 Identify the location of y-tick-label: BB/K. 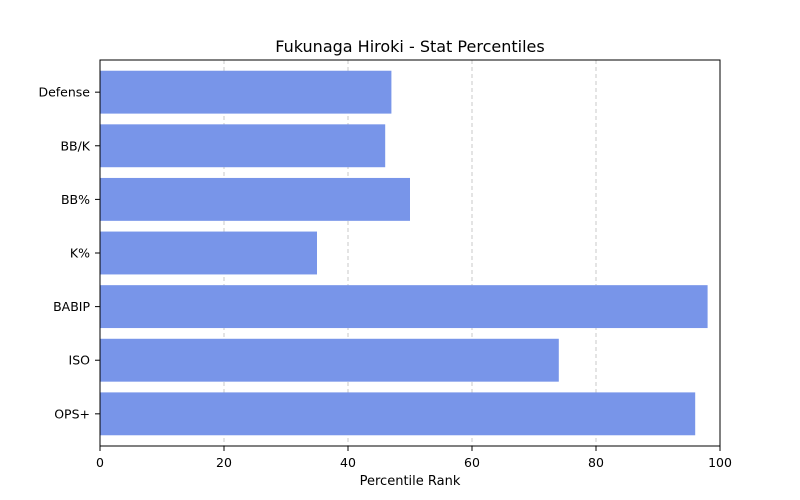
(75, 145).